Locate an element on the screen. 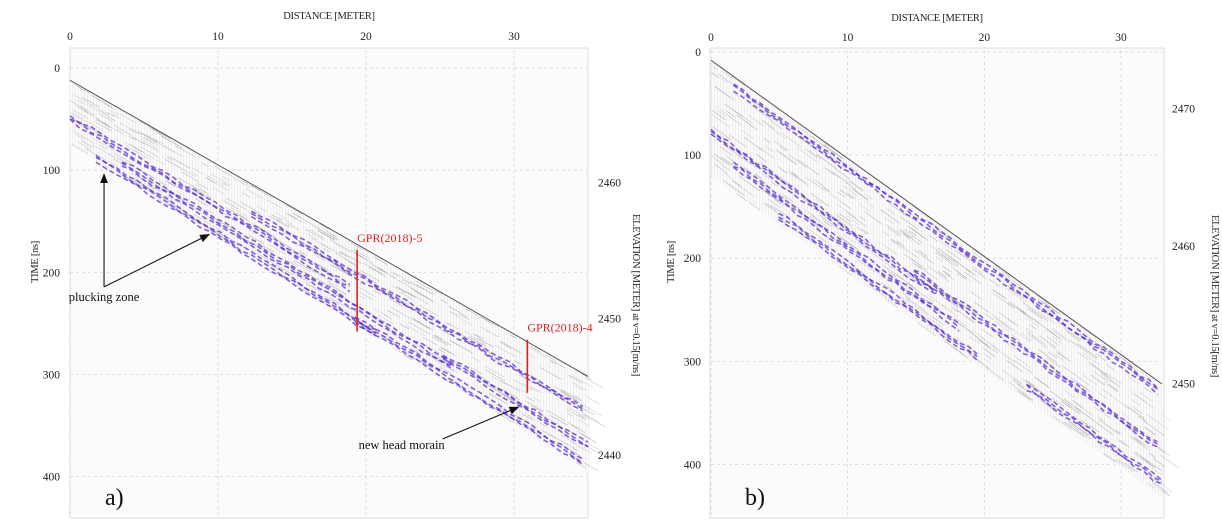 This screenshot has height=528, width=1222. x-tick-label: 30 is located at coordinates (514, 37).